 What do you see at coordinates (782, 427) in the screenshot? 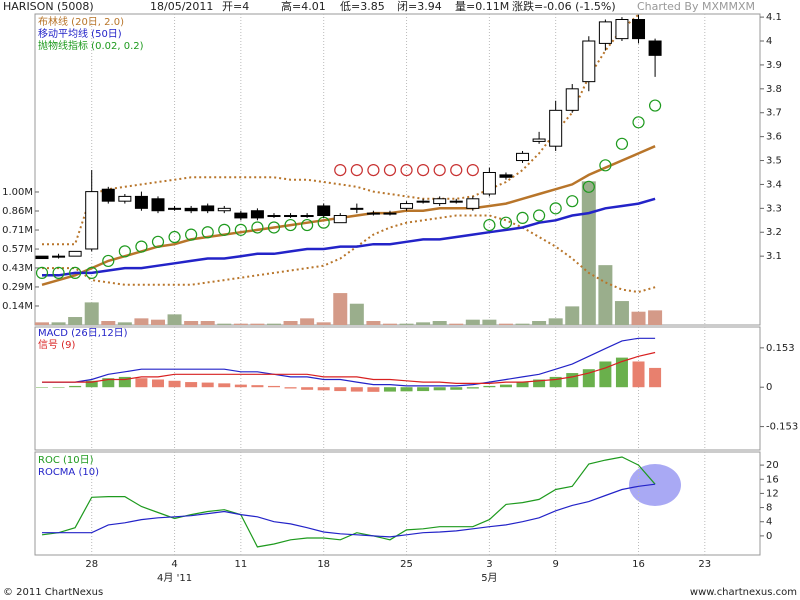
I see `y-tick-label: -0.153` at bounding box center [782, 427].